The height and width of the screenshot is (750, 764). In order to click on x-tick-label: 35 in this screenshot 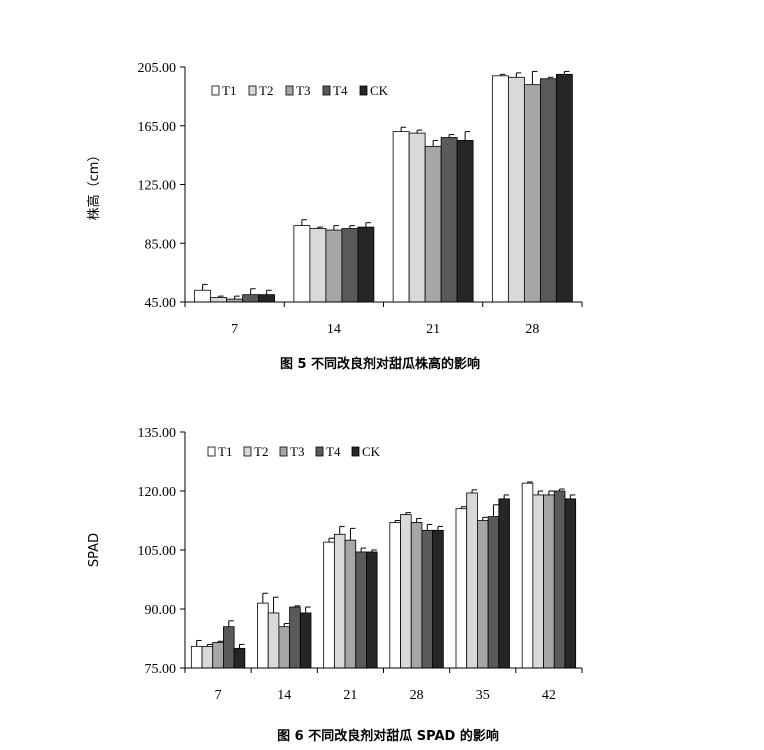, I will do `click(483, 695)`.